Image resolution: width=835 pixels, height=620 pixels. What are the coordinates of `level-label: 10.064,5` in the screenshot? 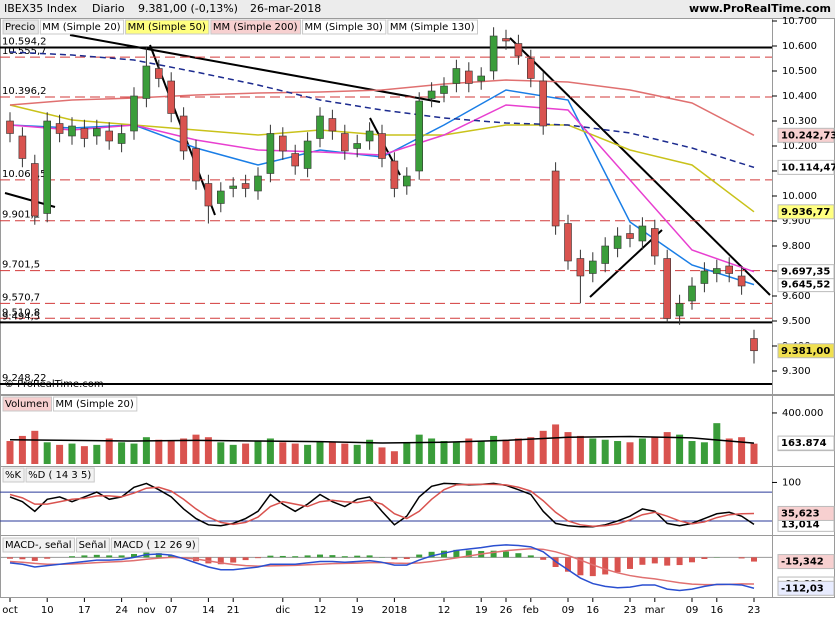 It's located at (24, 174).